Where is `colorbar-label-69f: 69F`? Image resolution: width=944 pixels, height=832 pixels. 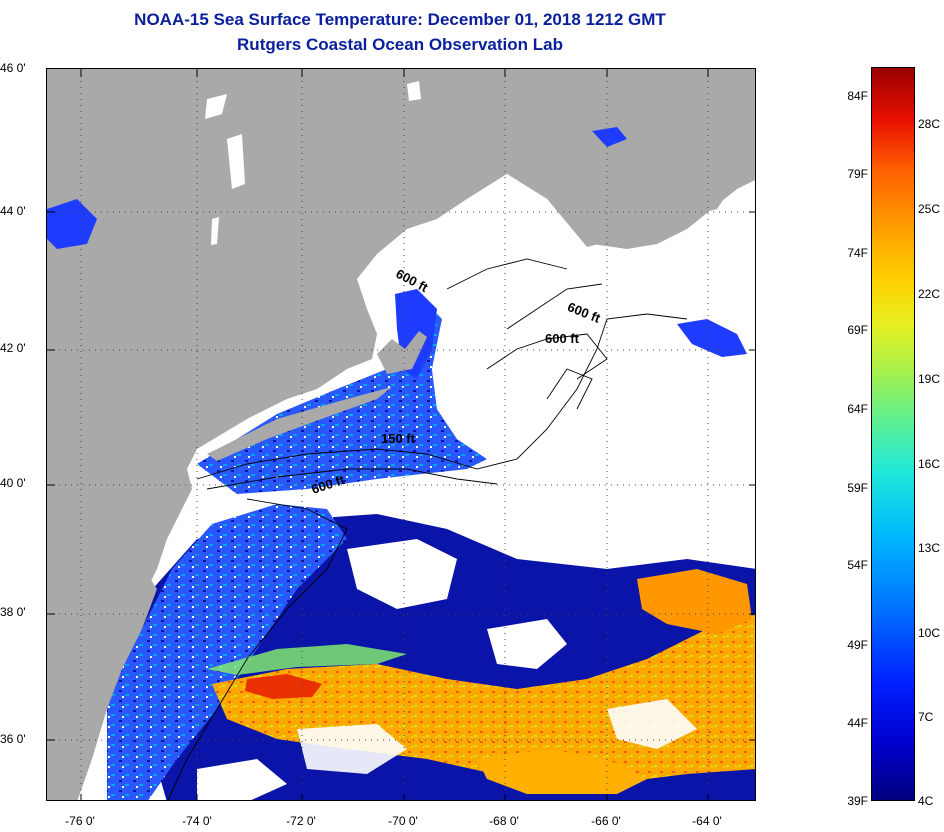 colorbar-label-69f: 69F is located at coordinates (857, 330).